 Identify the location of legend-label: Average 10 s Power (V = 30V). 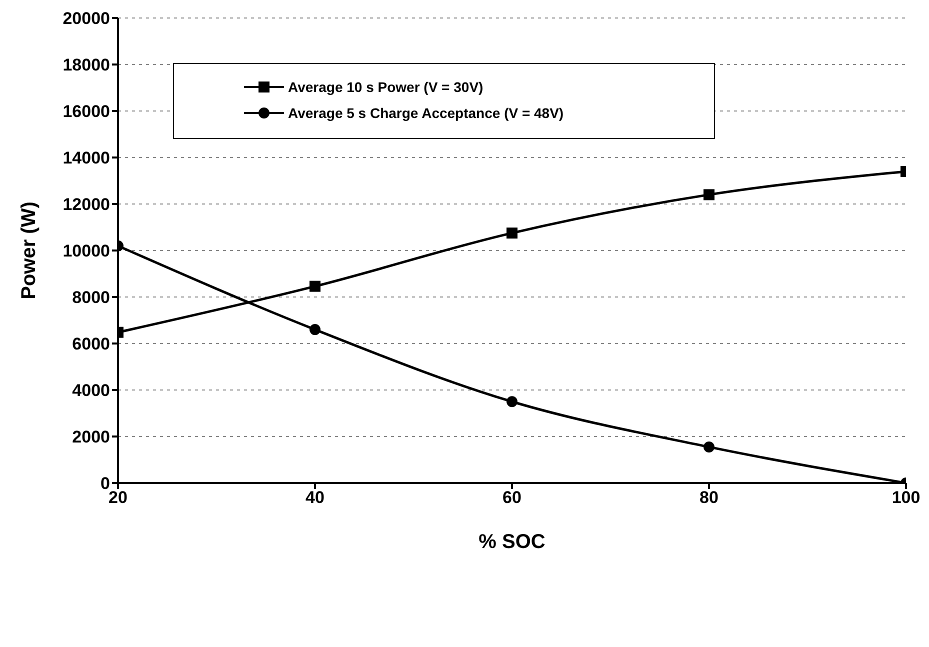
(386, 87).